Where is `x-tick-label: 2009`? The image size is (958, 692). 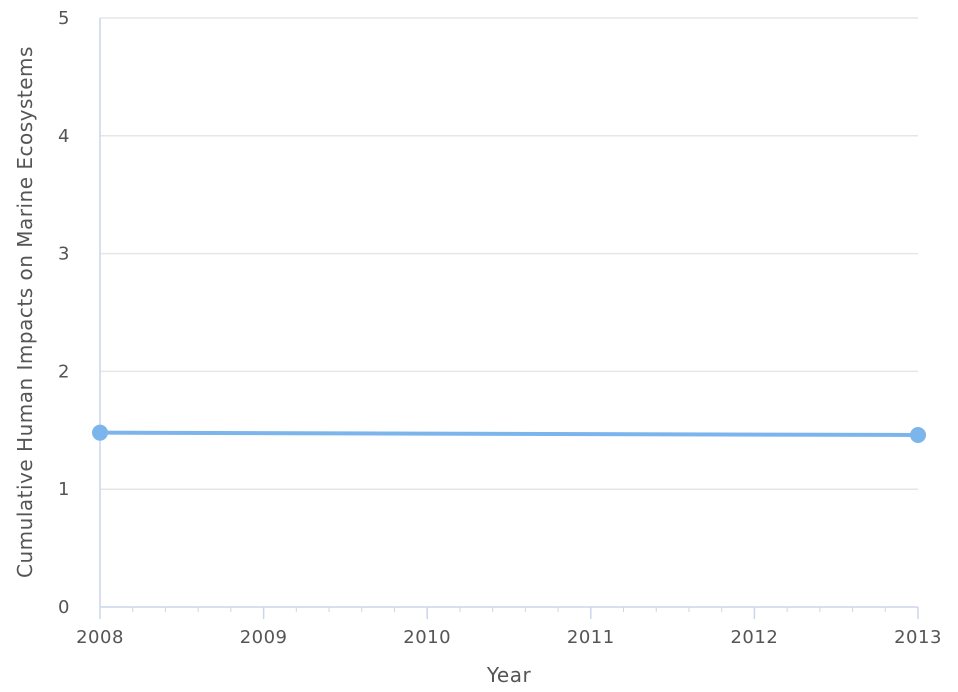
x-tick-label: 2009 is located at coordinates (264, 637).